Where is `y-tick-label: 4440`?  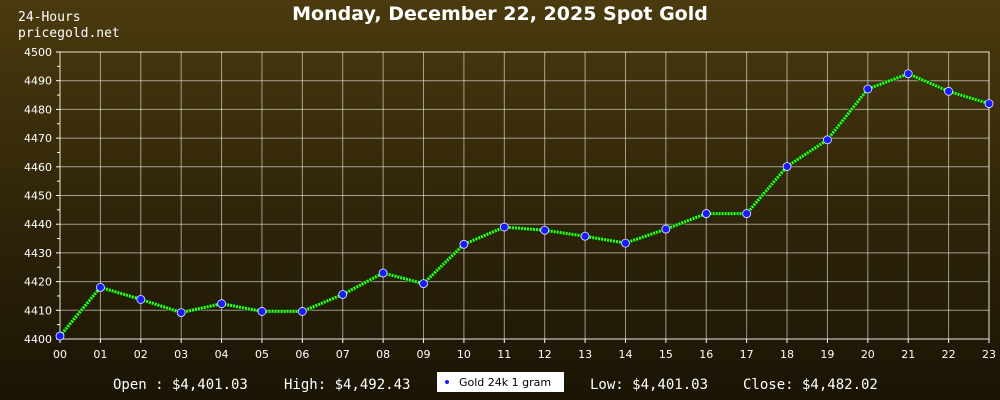 y-tick-label: 4440 is located at coordinates (38, 224).